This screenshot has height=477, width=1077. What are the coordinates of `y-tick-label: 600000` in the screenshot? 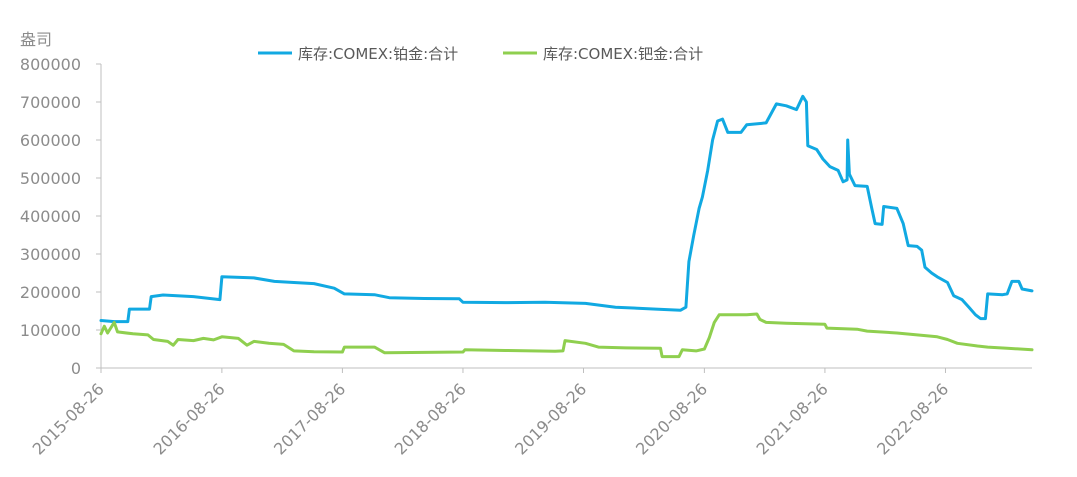 It's located at (50, 140).